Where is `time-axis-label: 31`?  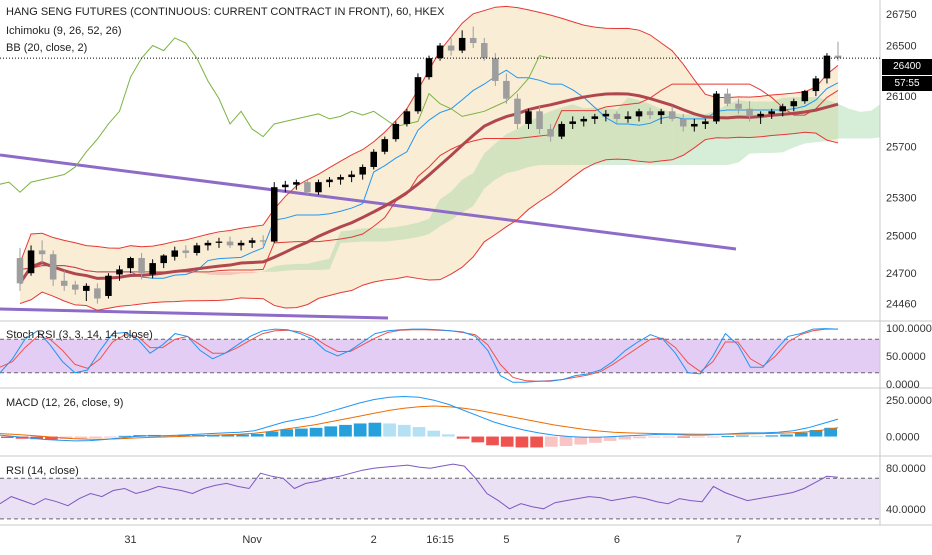
time-axis-label: 31 is located at coordinates (130, 540).